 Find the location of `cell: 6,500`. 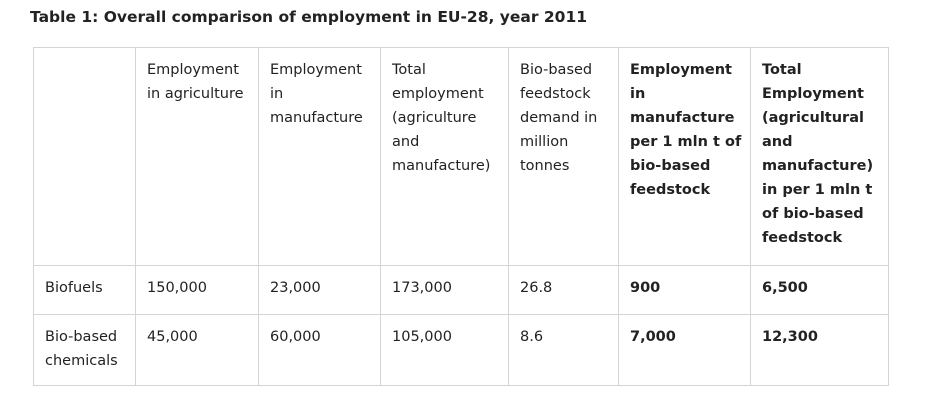

cell: 6,500 is located at coordinates (819, 290).